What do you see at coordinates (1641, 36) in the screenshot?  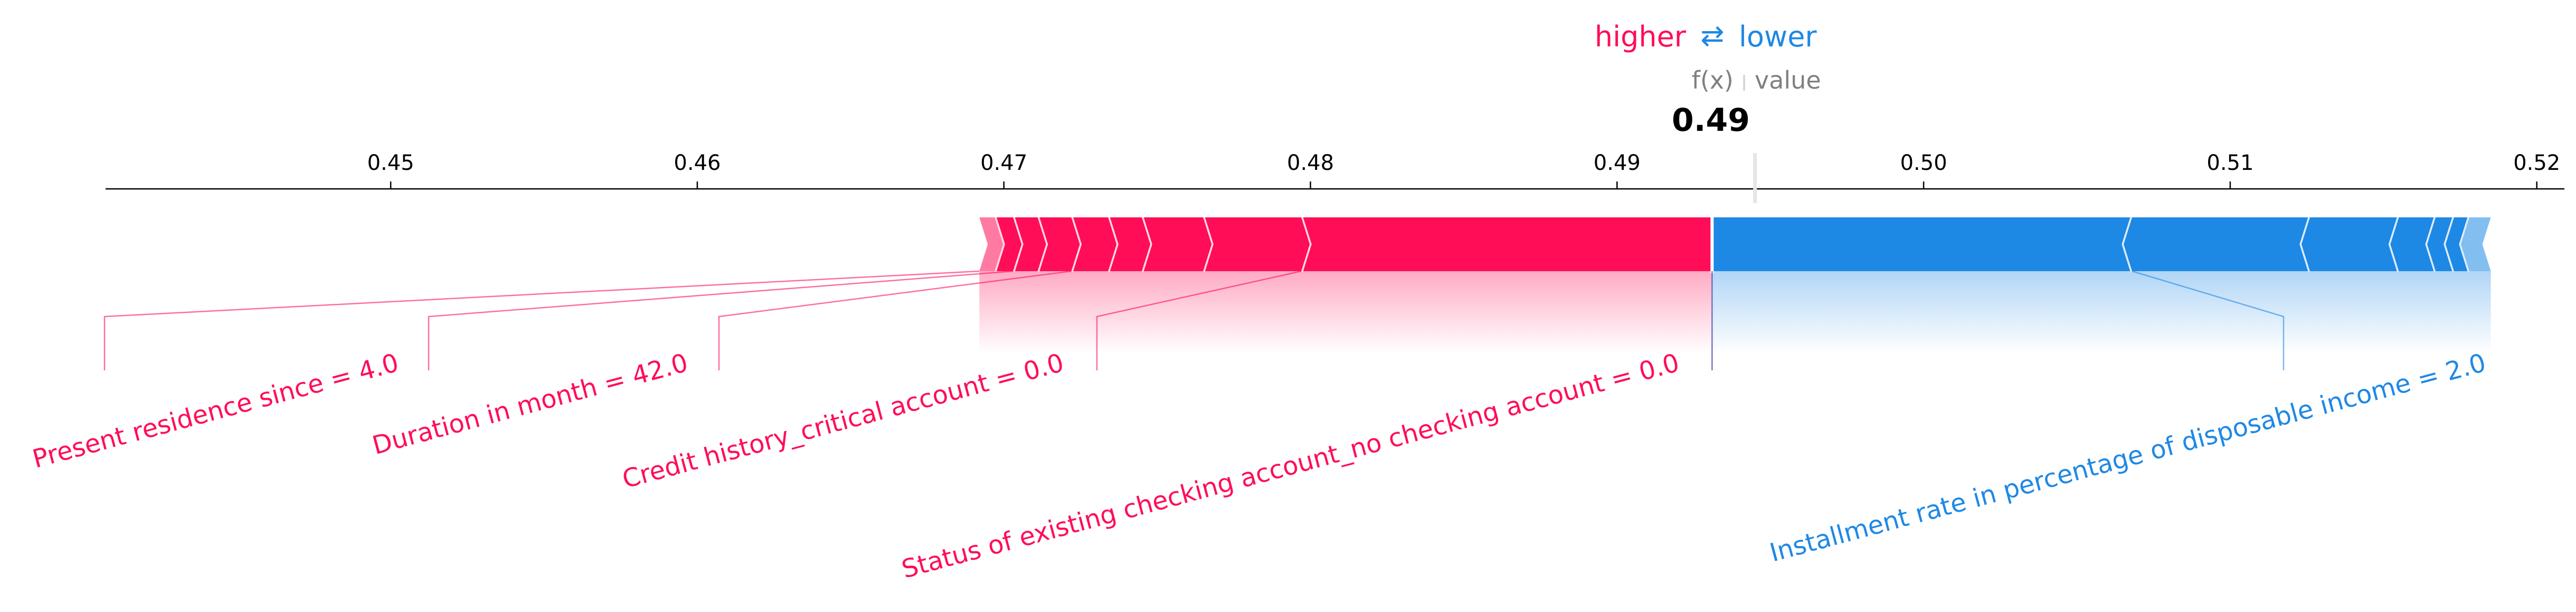 I see `legend-higher: higher` at bounding box center [1641, 36].